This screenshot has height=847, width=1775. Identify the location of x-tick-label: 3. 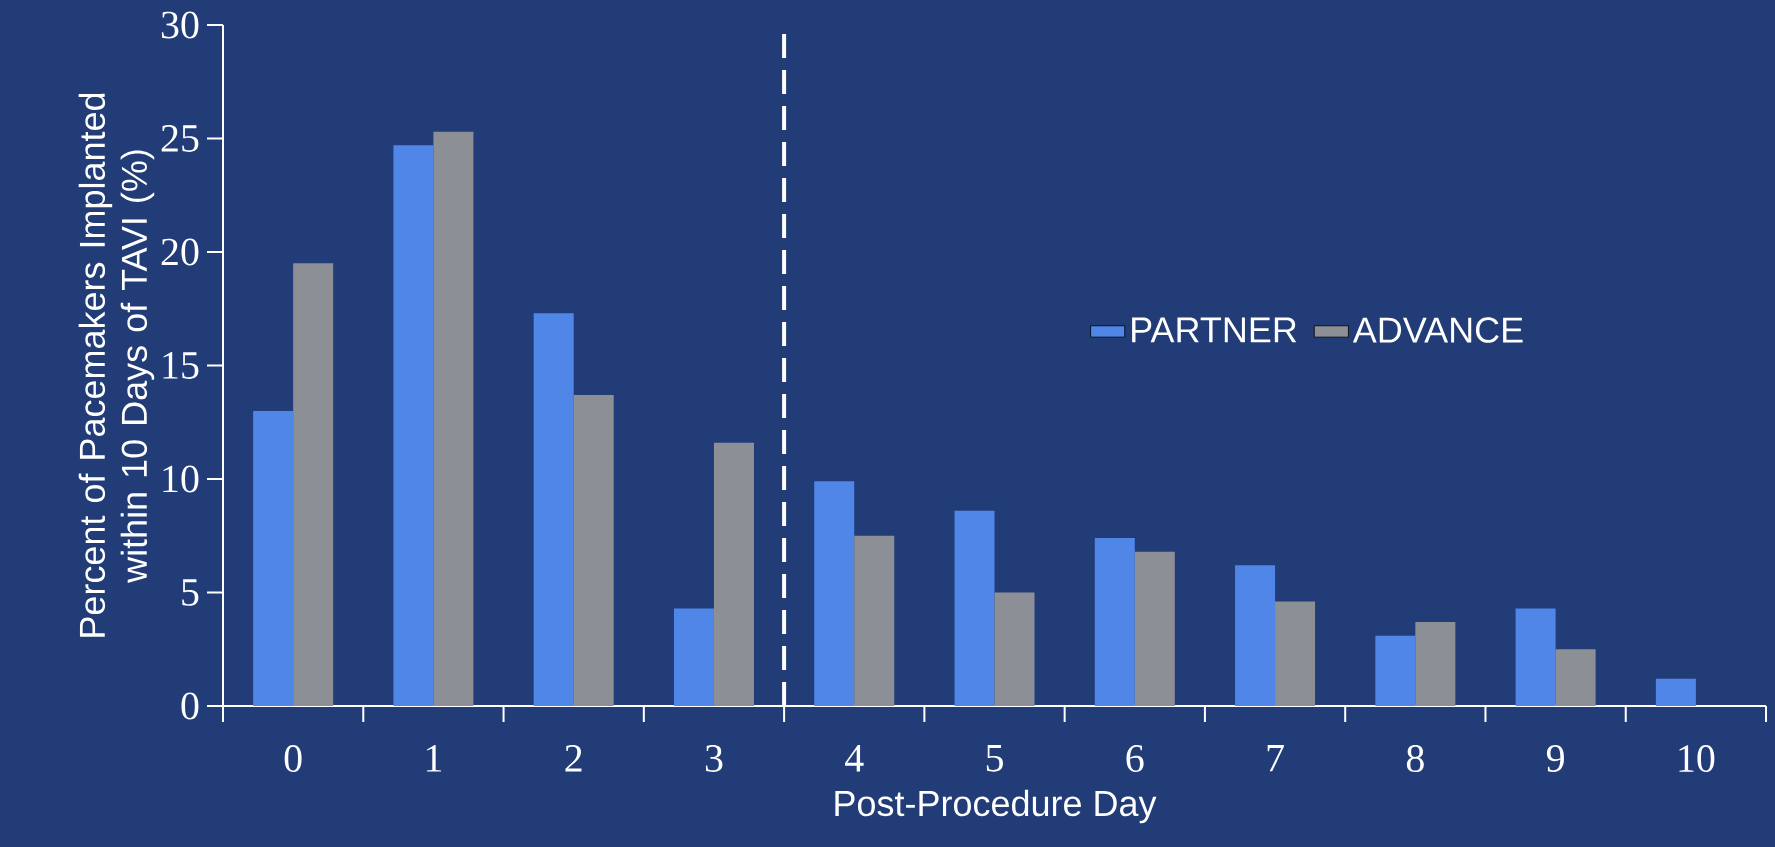
(714, 758).